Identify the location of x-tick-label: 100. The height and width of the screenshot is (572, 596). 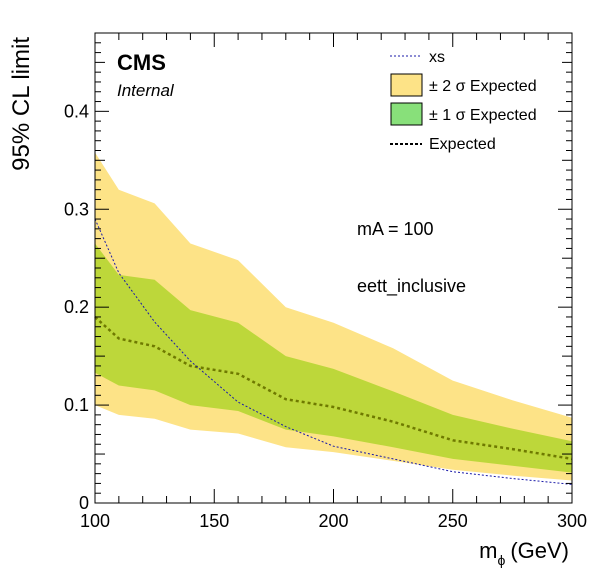
(95, 521).